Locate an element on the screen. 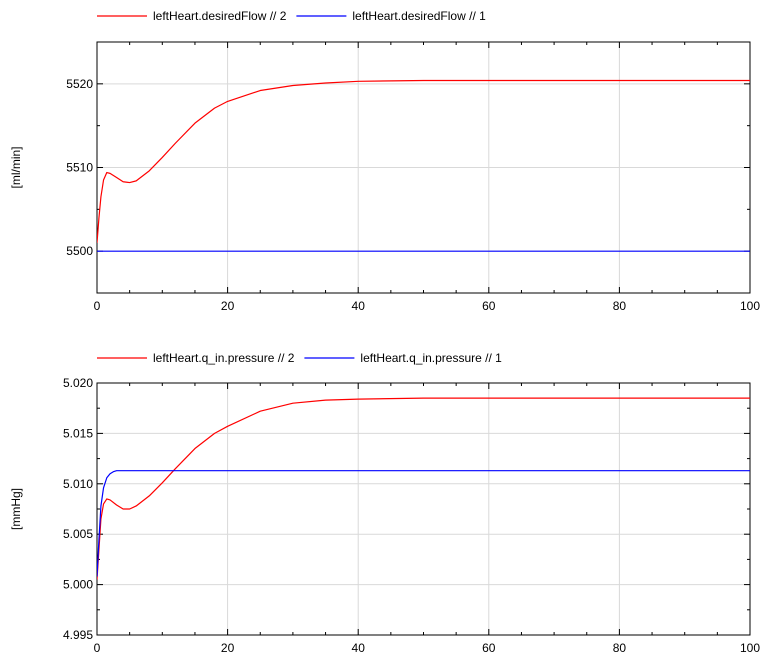  legend-label-1: leftHeart.desiredFlow // 2 is located at coordinates (220, 16).